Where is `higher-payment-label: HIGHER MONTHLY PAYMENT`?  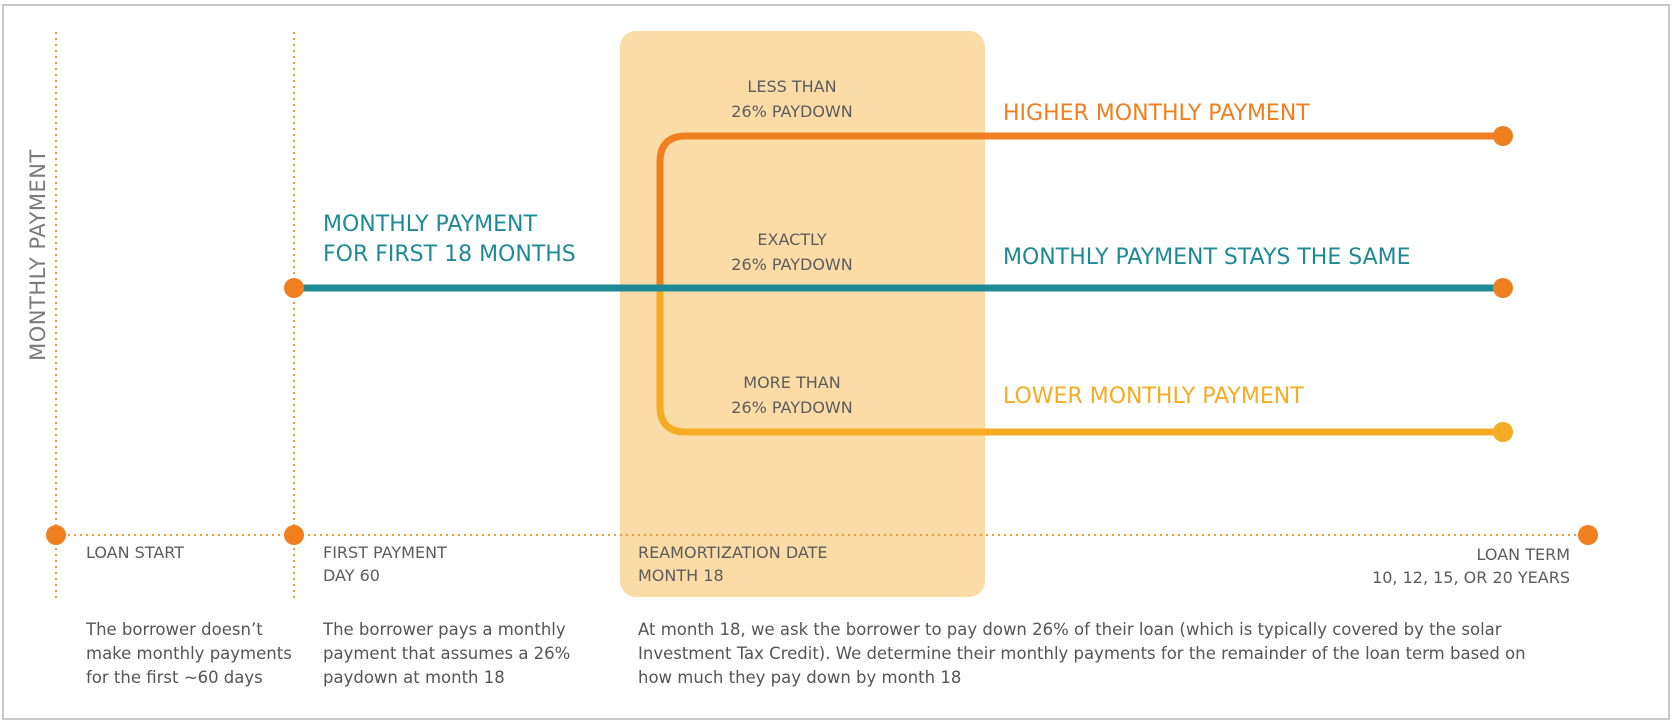 higher-payment-label: HIGHER MONTHLY PAYMENT is located at coordinates (1156, 113).